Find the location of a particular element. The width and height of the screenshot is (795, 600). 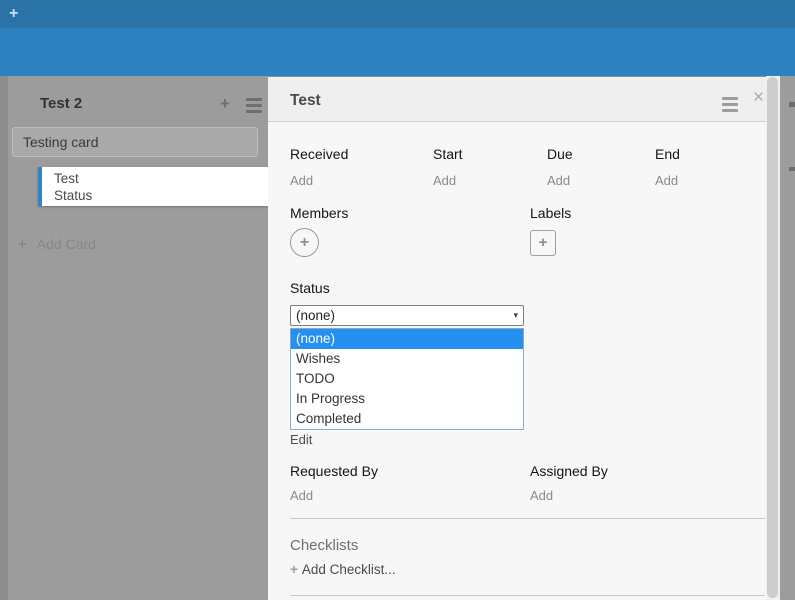

status-option-todo: TODO is located at coordinates (315, 378).